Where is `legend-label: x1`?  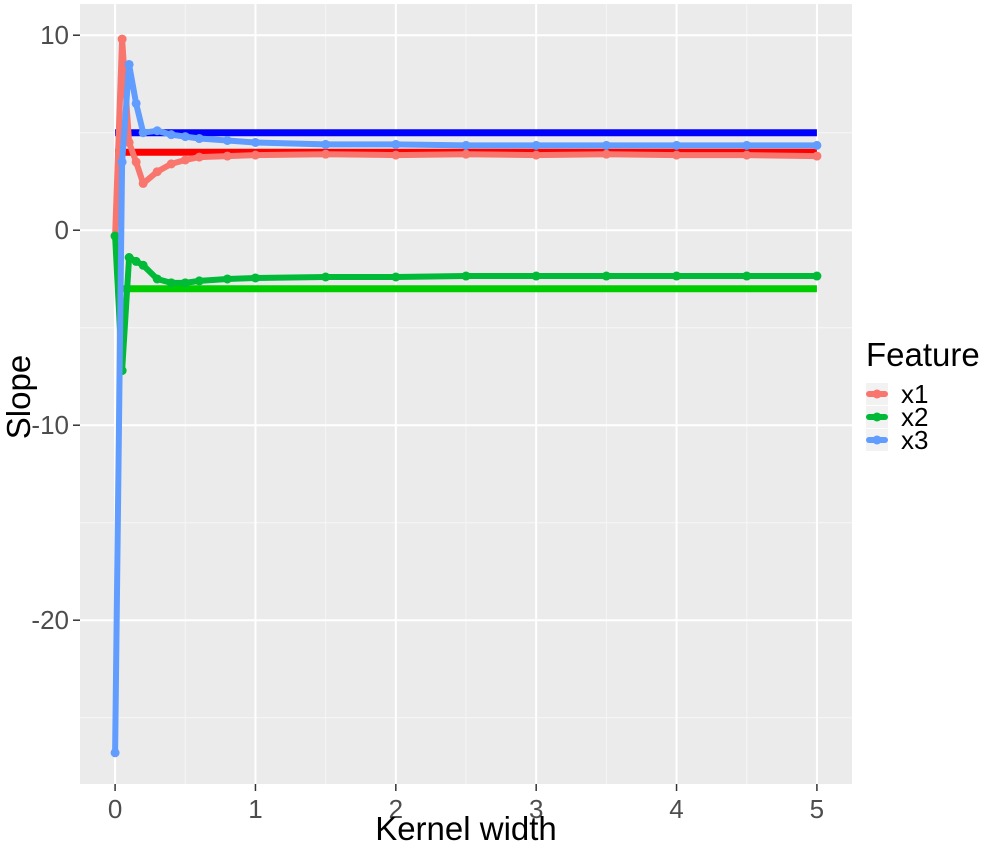
legend-label: x1 is located at coordinates (914, 394).